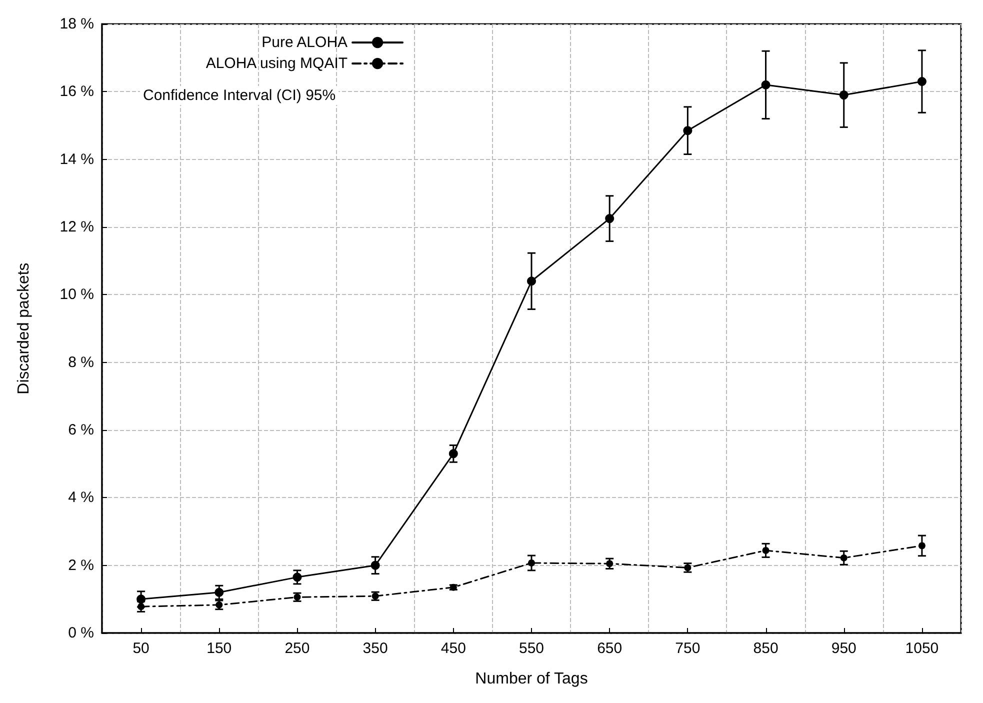 Image resolution: width=983 pixels, height=703 pixels. Describe the element at coordinates (141, 648) in the screenshot. I see `x-tick-label: 50` at that location.